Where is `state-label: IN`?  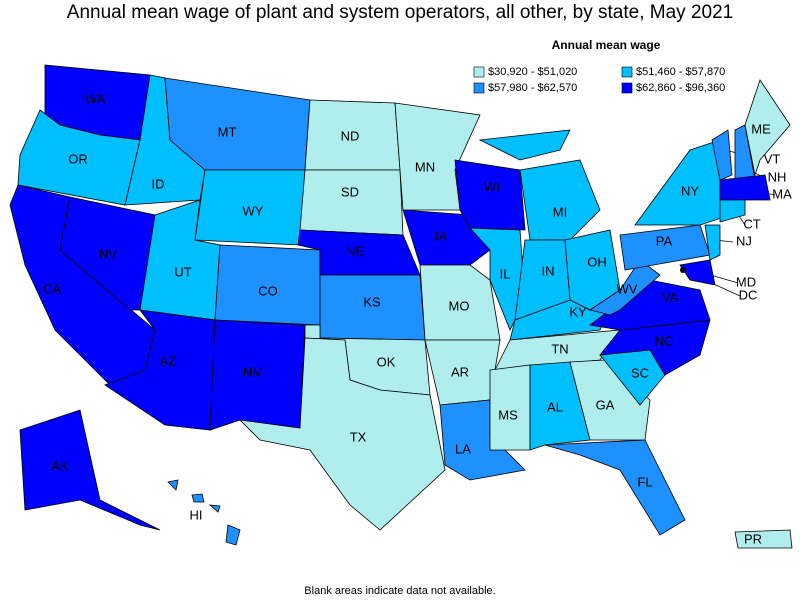 state-label: IN is located at coordinates (548, 270).